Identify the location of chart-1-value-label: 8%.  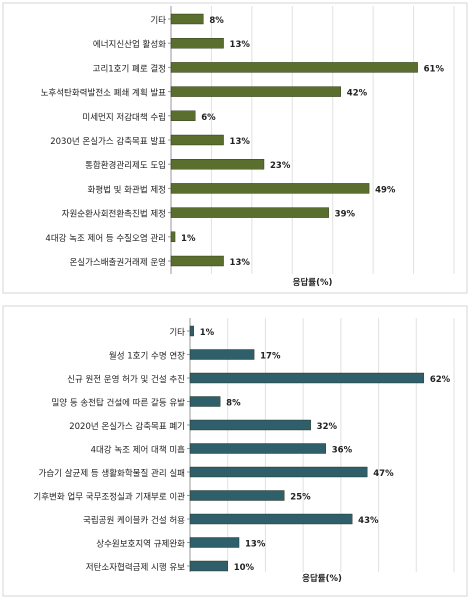
(216, 21).